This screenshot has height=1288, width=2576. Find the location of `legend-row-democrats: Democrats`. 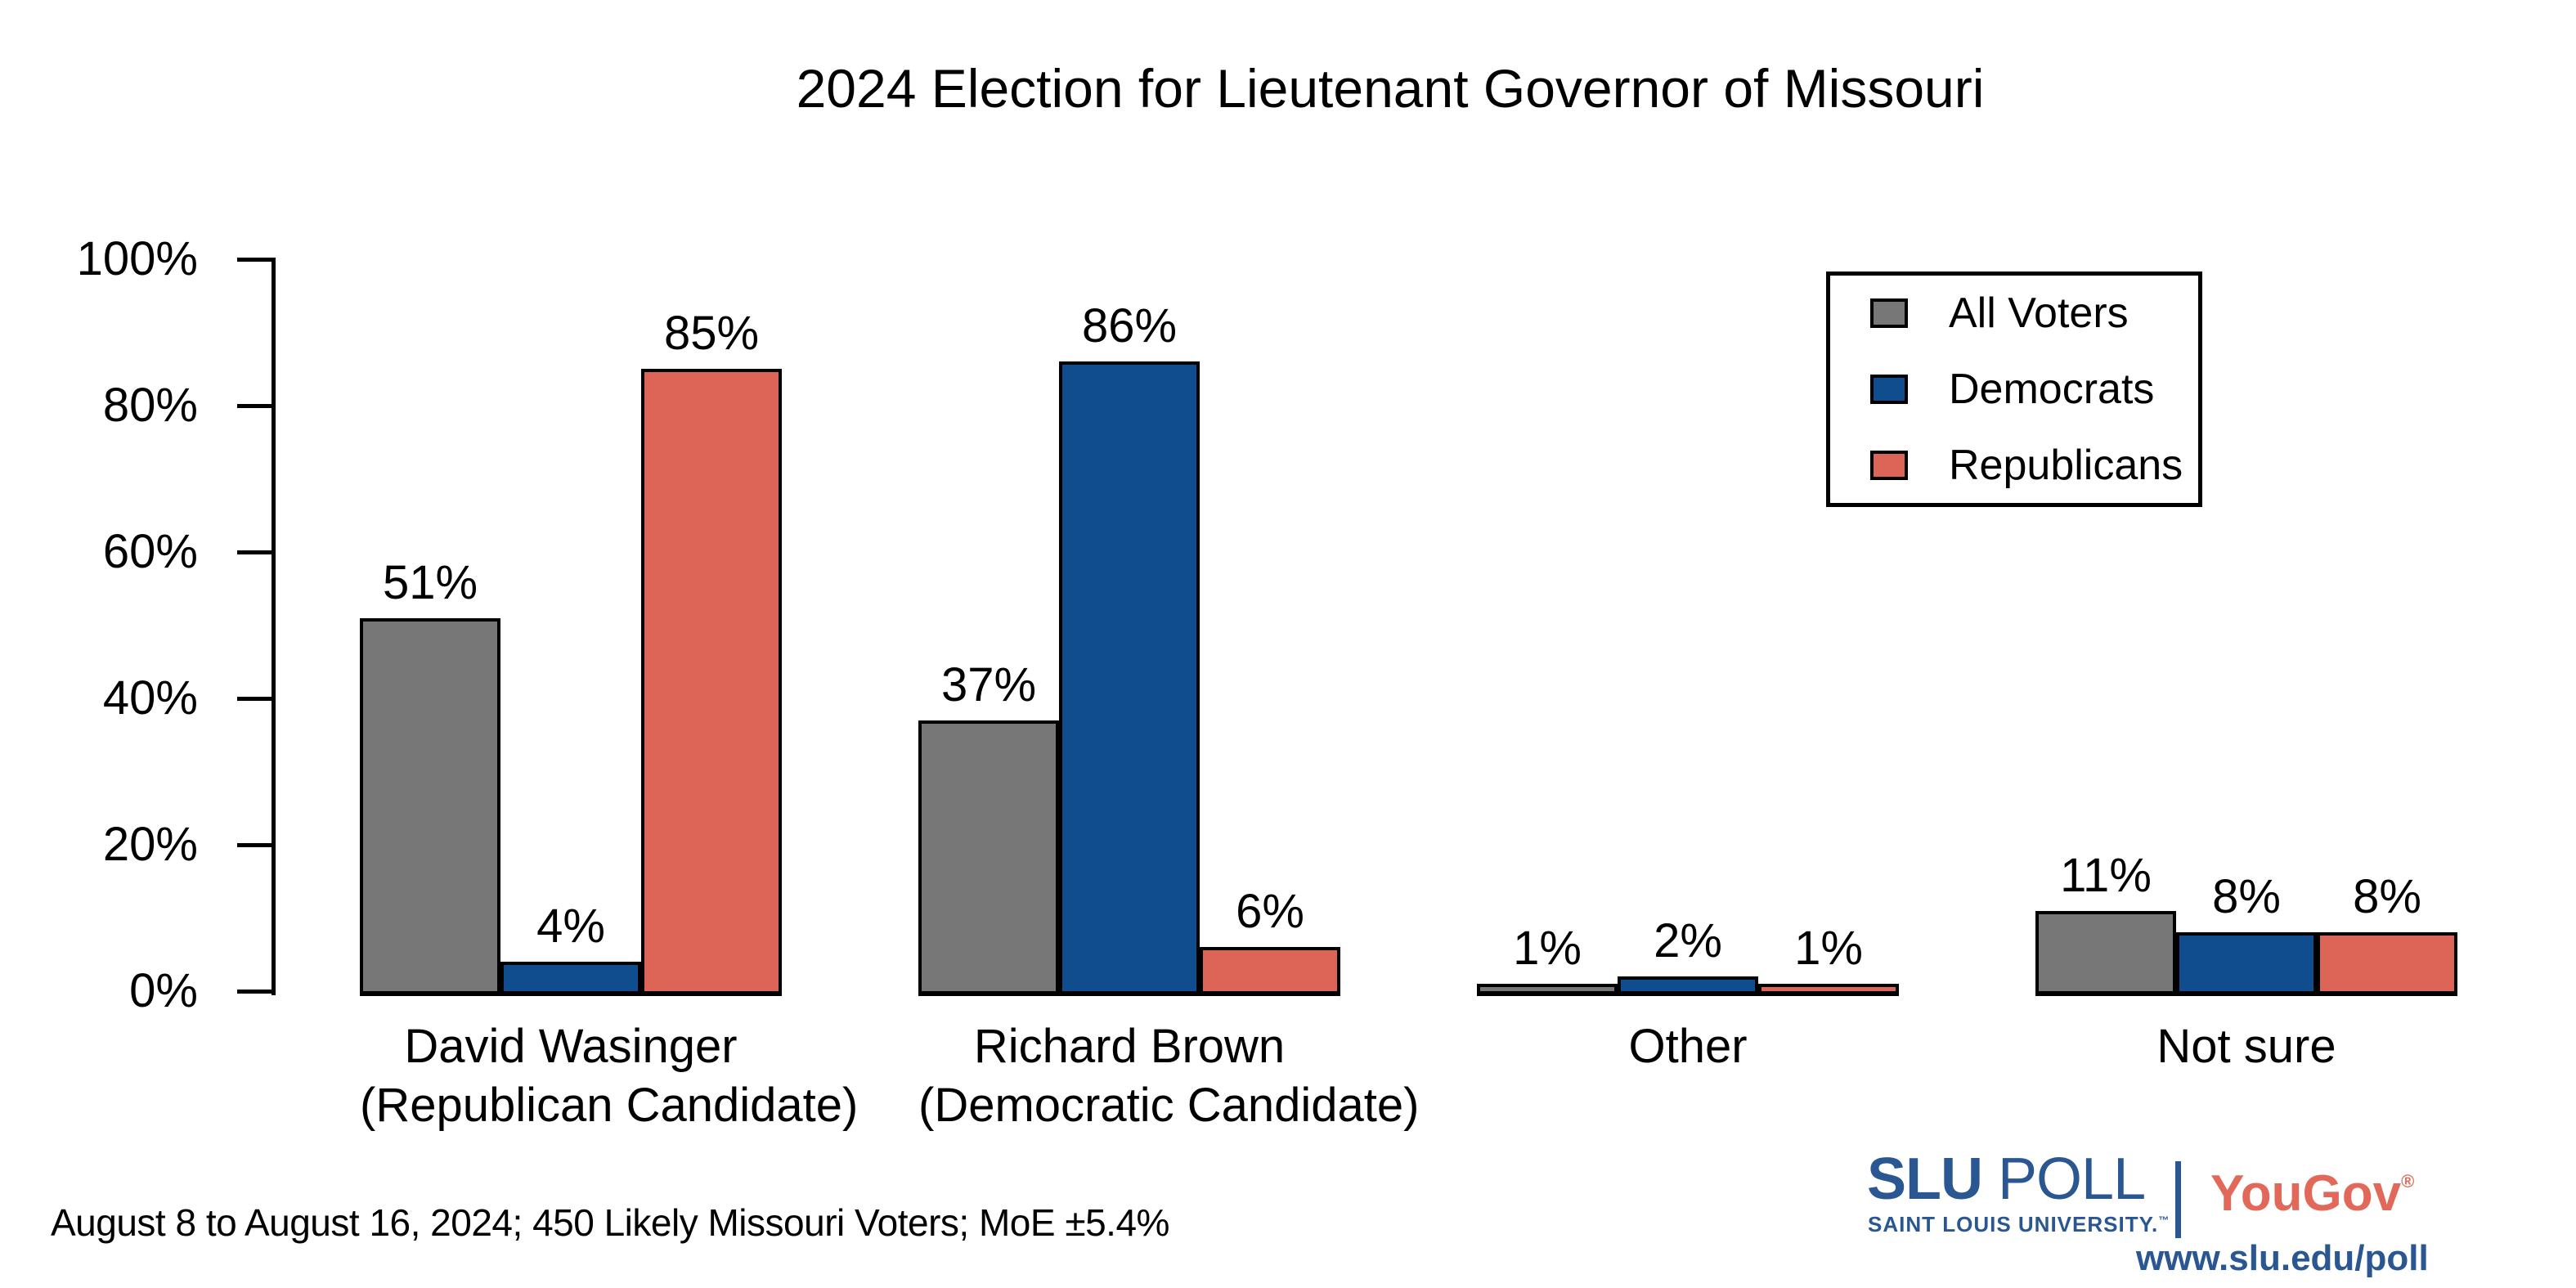

legend-row-democrats: Democrats is located at coordinates (2034, 389).